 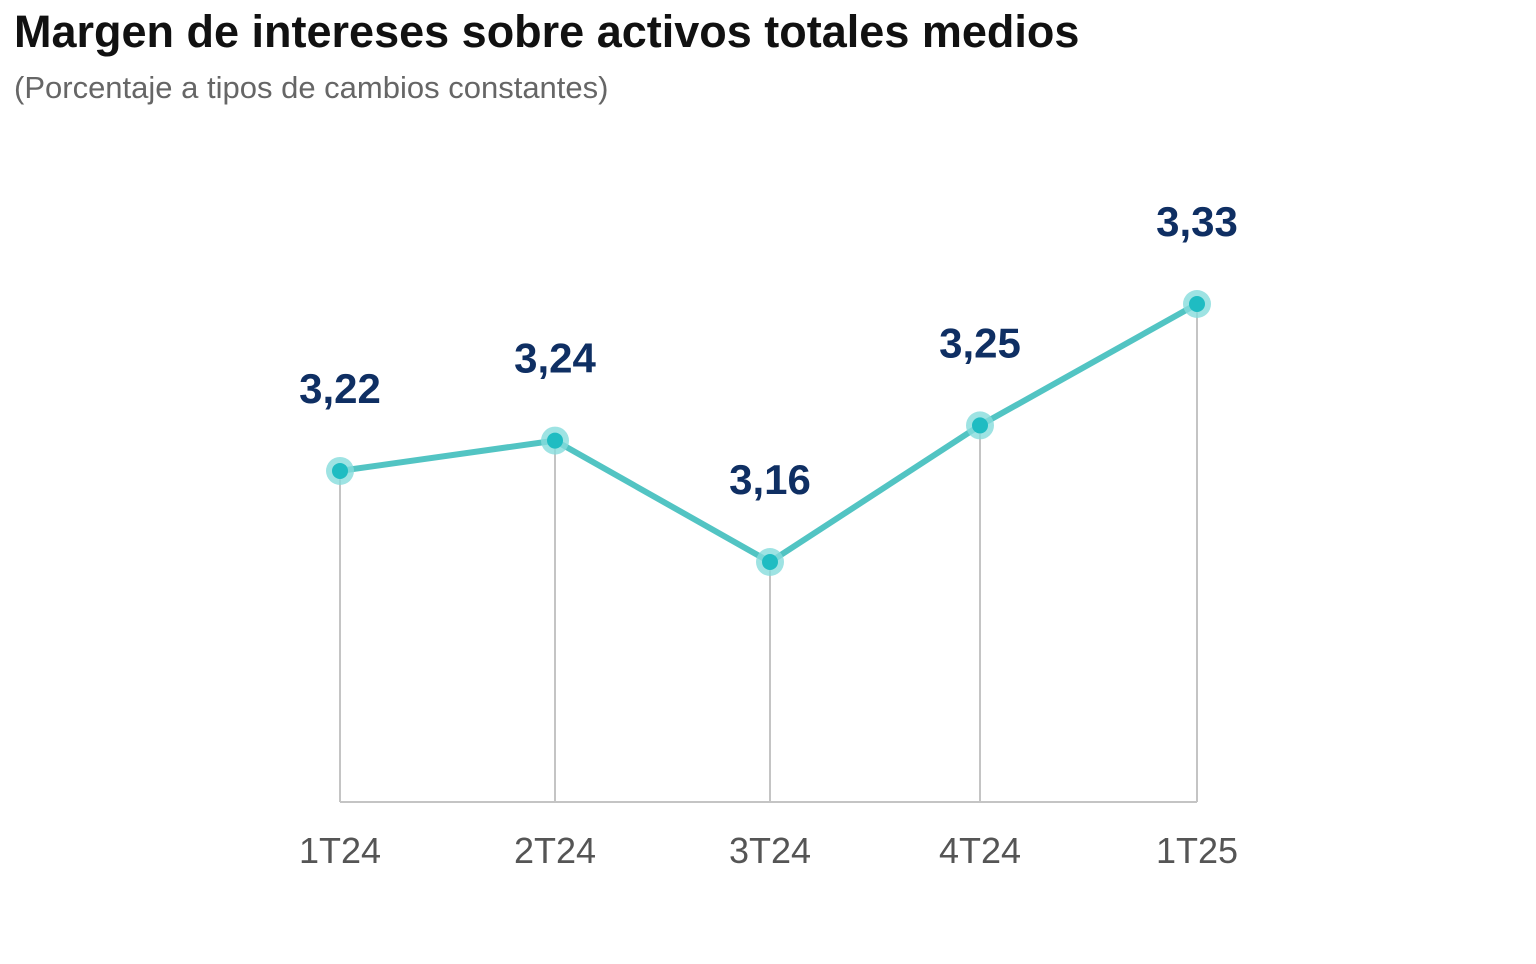 I want to click on data-label-2T24: 3,24, so click(x=555, y=358).